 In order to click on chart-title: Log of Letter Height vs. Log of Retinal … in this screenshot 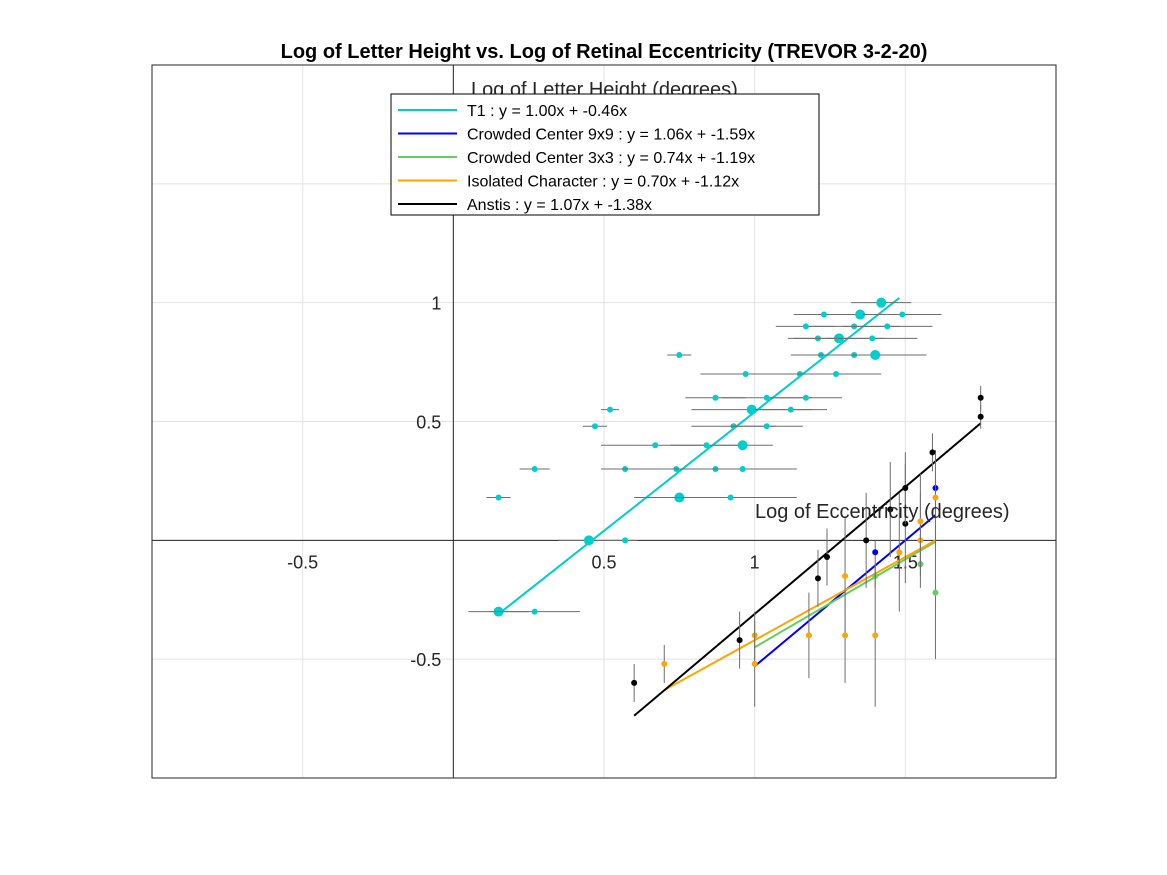, I will do `click(604, 52)`.